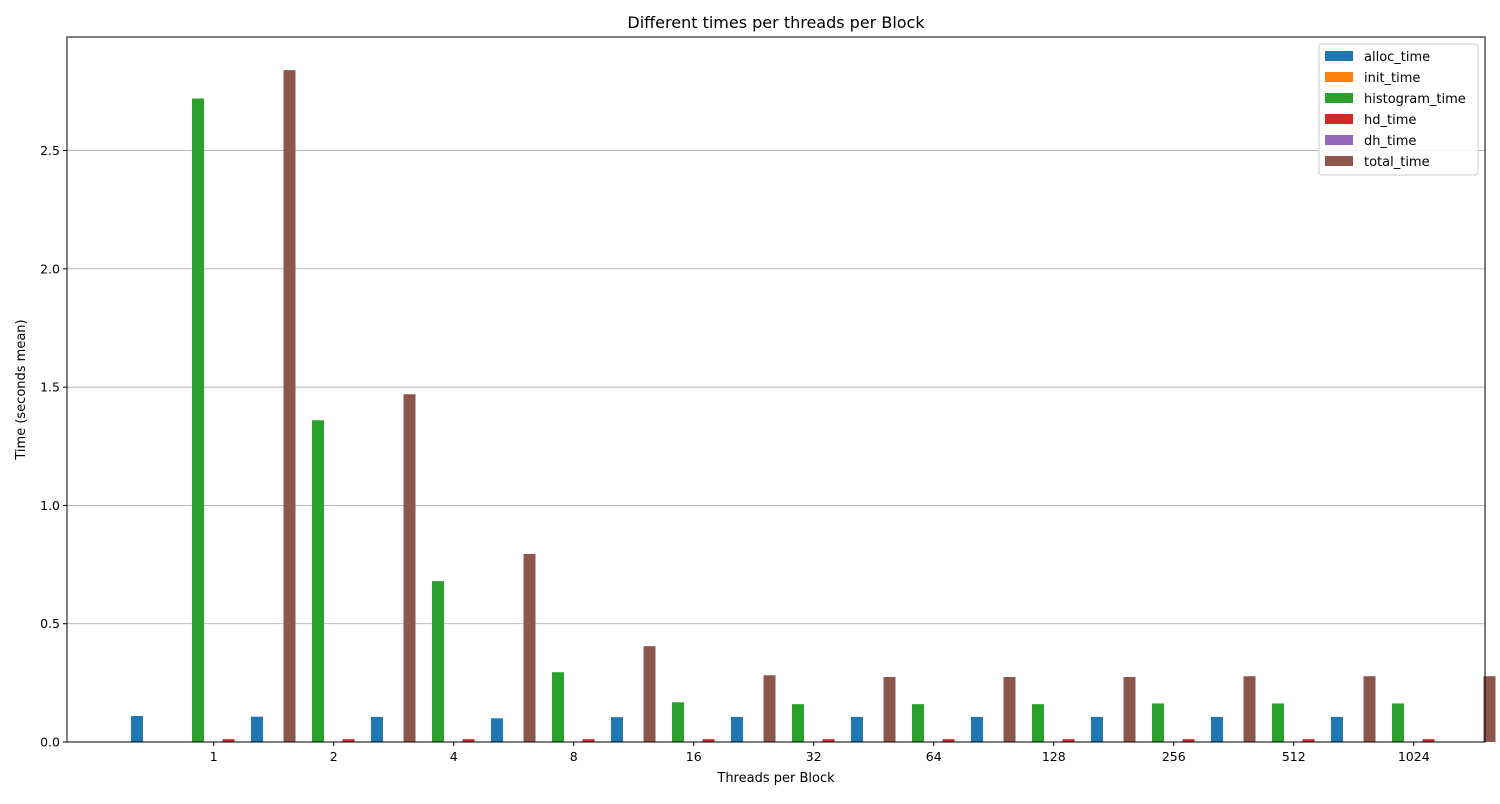 This screenshot has width=1500, height=804. Describe the element at coordinates (50, 742) in the screenshot. I see `y-tick-label: 0.0` at that location.